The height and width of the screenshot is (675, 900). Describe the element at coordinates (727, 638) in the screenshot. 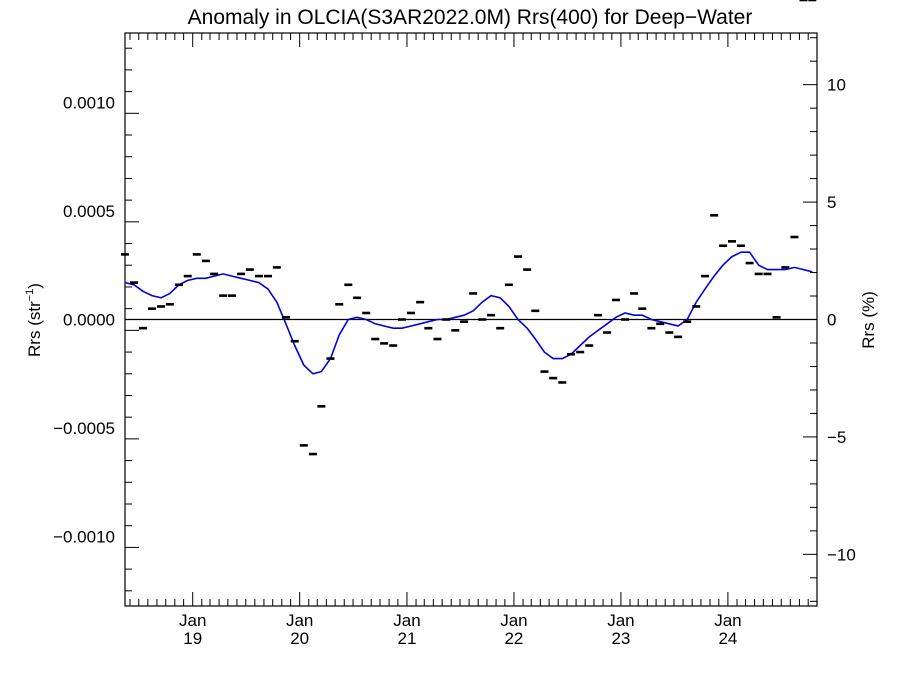

I see `x-tick-sublabel: 24` at that location.